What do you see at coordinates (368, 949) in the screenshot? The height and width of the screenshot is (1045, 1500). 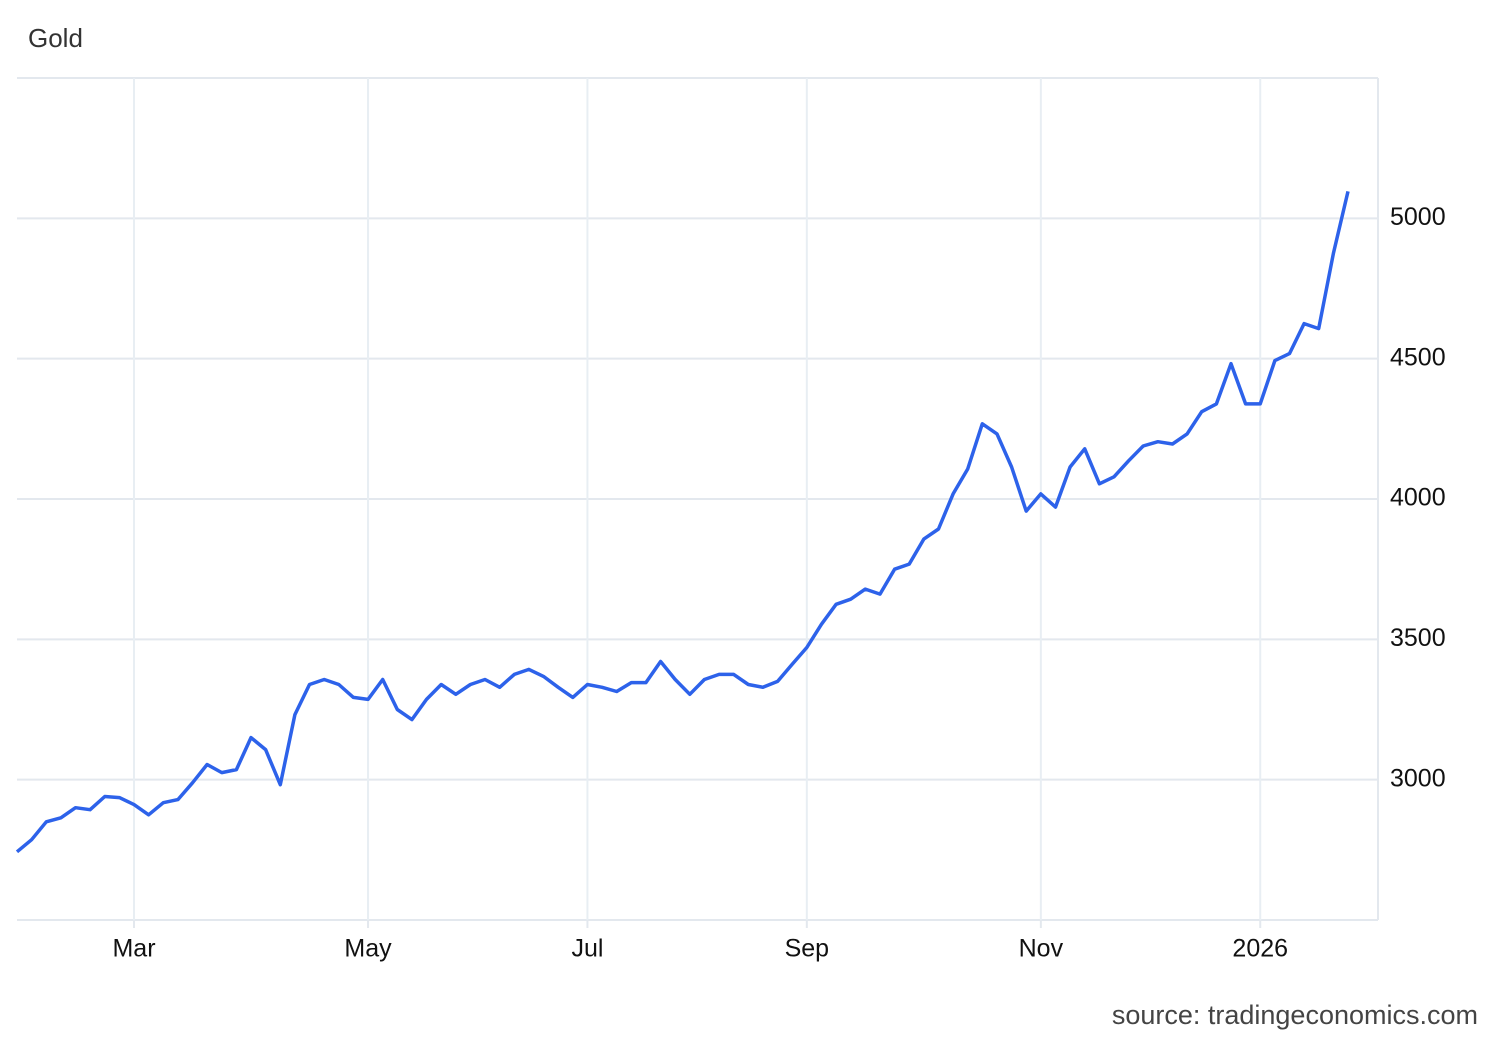 I see `x-tick-label: May` at bounding box center [368, 949].